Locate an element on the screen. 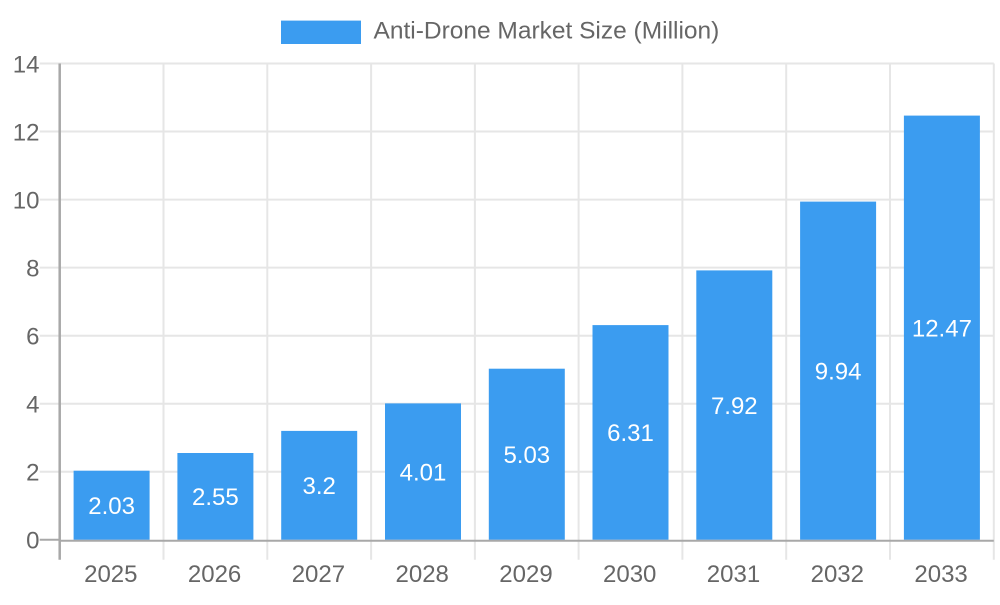 This screenshot has width=1000, height=605. svg-text: 6.31 is located at coordinates (630, 433).